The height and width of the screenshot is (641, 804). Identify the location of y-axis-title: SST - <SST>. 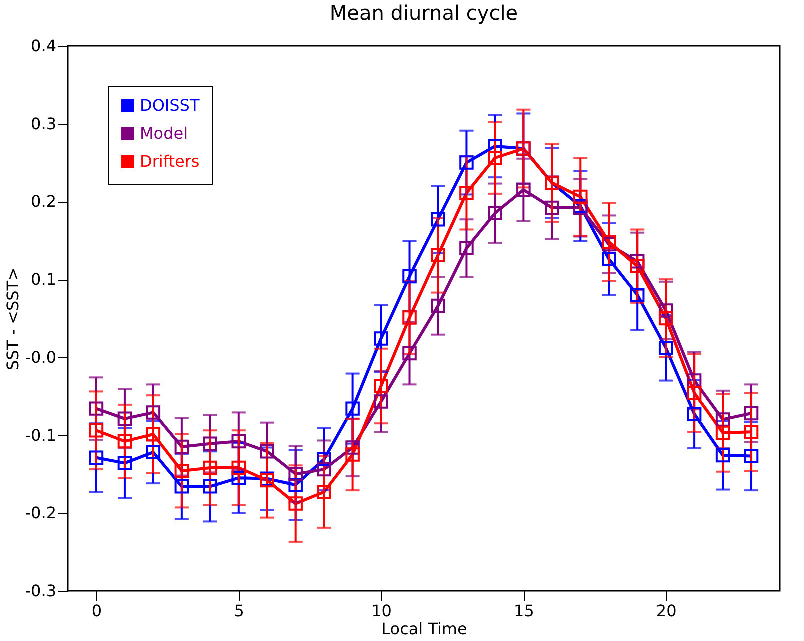
(12, 319).